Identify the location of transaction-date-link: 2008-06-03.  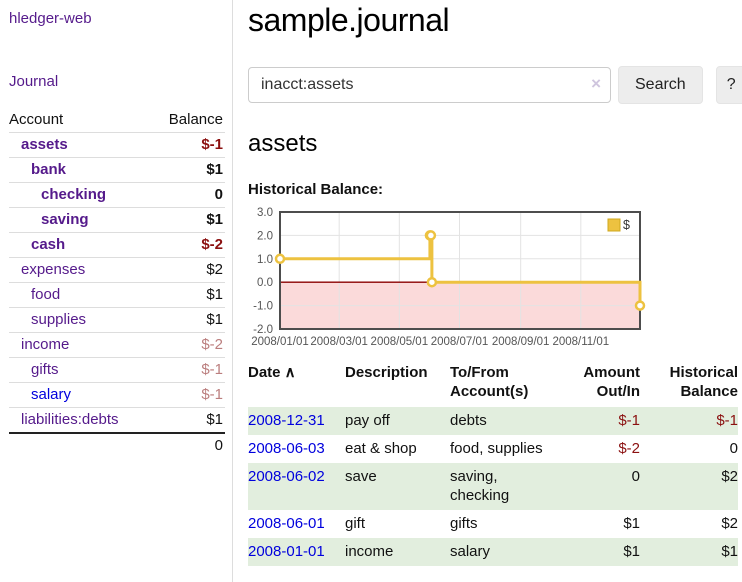
(286, 448).